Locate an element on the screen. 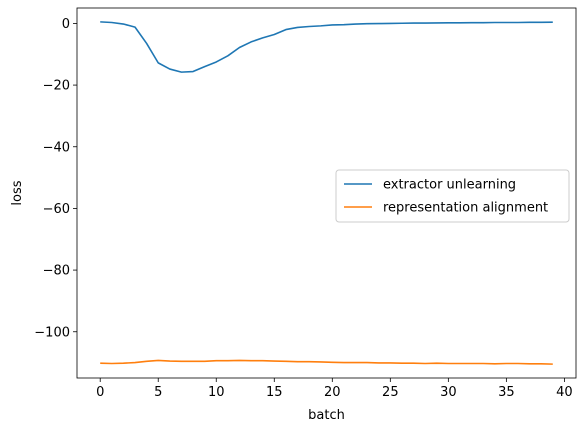  y-tick-label: −60 is located at coordinates (56, 209).